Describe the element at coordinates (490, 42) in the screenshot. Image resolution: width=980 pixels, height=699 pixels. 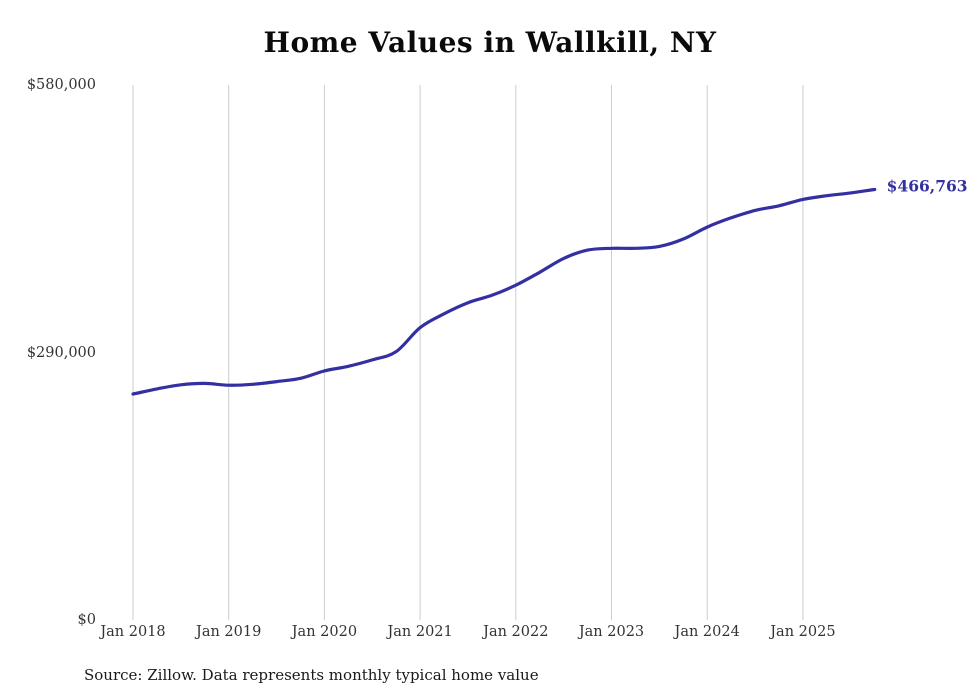
I see `chart-title: Home Values in Wallkill, NY` at that location.